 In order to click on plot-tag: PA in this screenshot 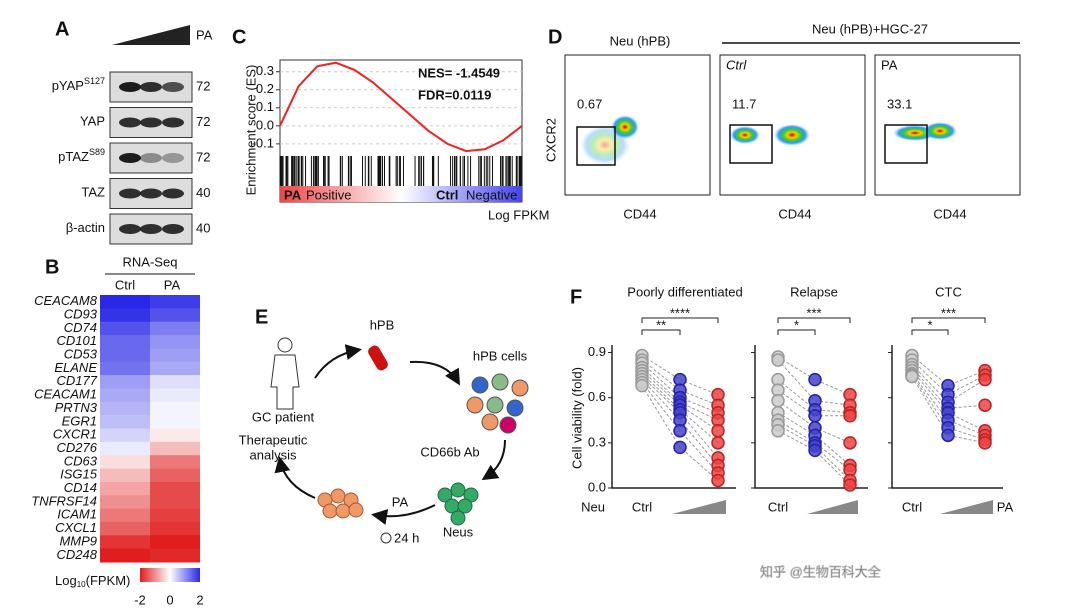, I will do `click(889, 64)`.